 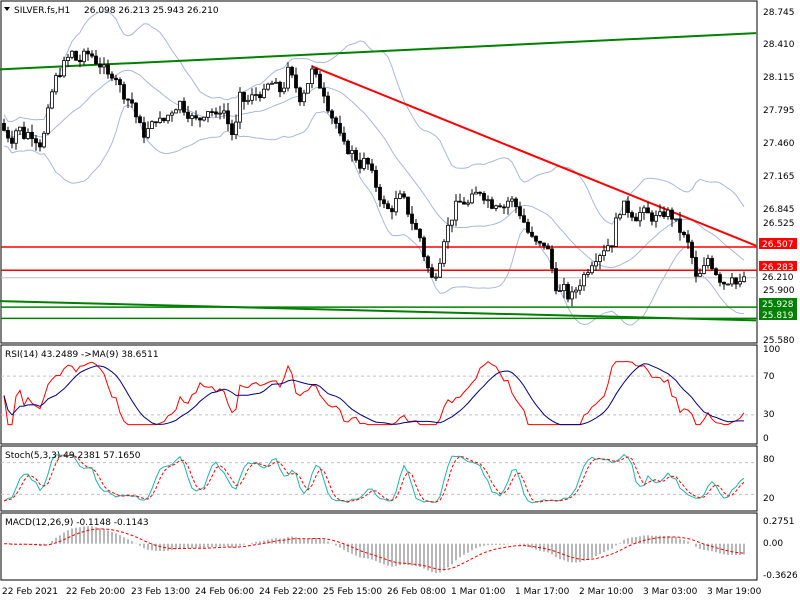 I want to click on level-tag-25928: 25.928, so click(x=778, y=304).